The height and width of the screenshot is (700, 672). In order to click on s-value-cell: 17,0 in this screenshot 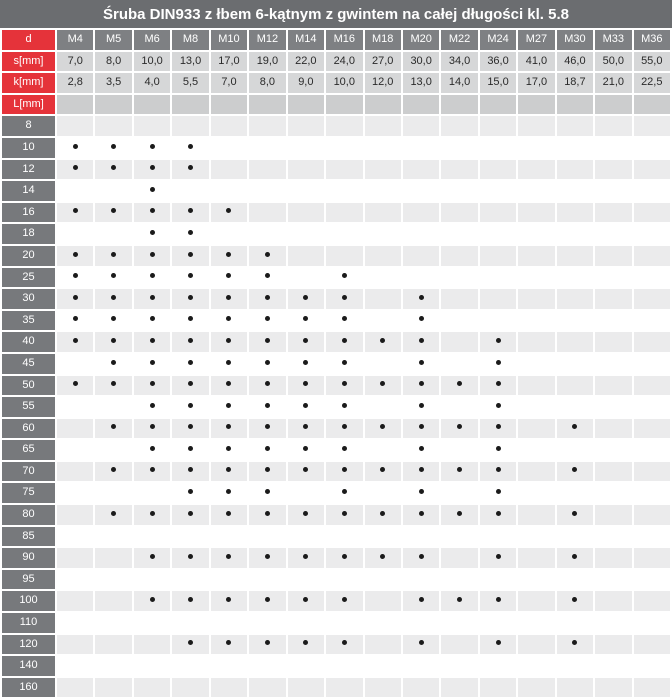, I will do `click(229, 61)`.